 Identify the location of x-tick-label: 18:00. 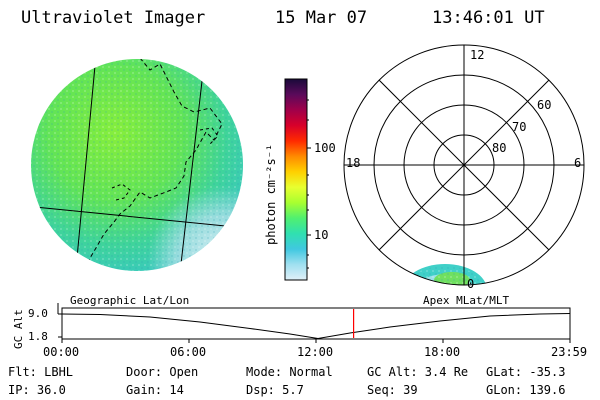
(442, 352).